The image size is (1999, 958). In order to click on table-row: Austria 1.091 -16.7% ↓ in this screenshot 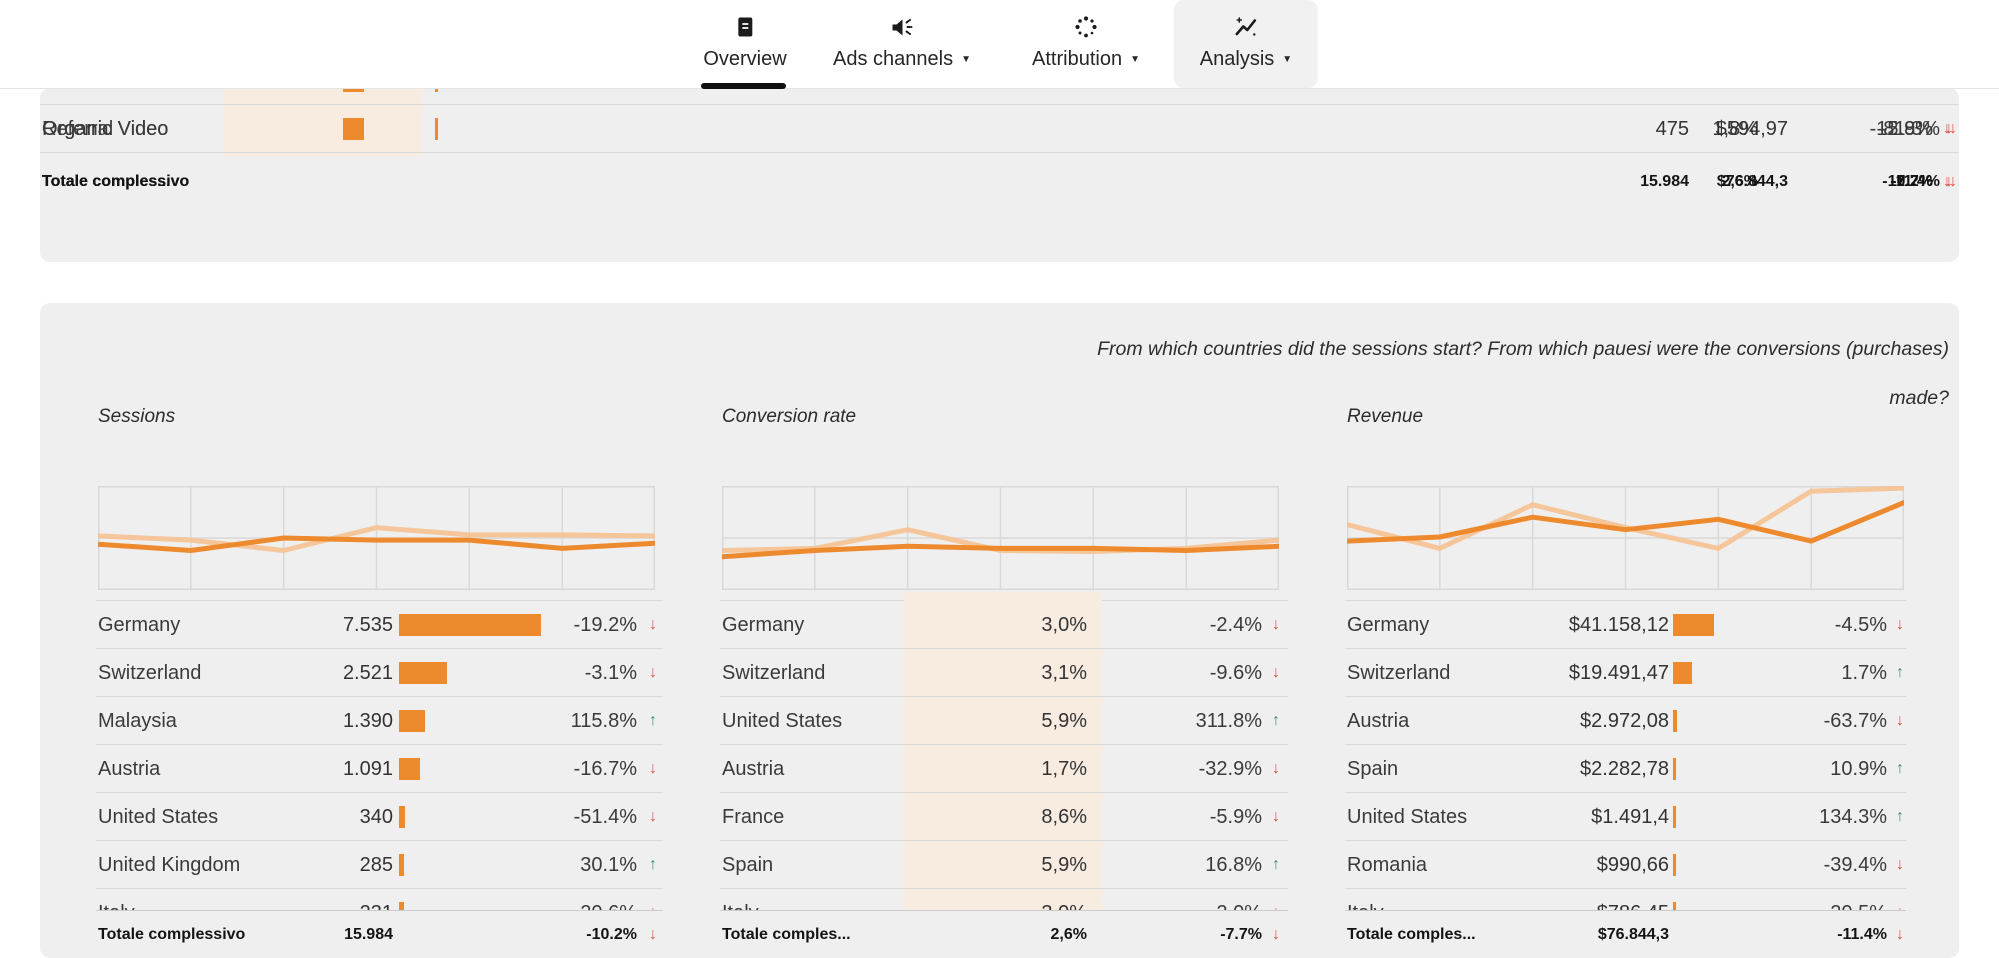, I will do `click(379, 769)`.